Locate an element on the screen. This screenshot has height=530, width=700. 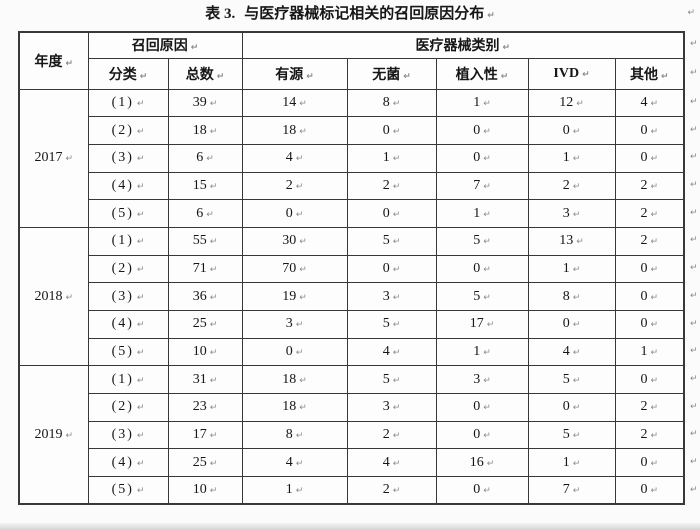
table-row: (5) ↵ 10 ↵ 1 ↵ 2 ↵ 0 ↵ 7 ↵ 0 ↵ is located at coordinates (352, 490).